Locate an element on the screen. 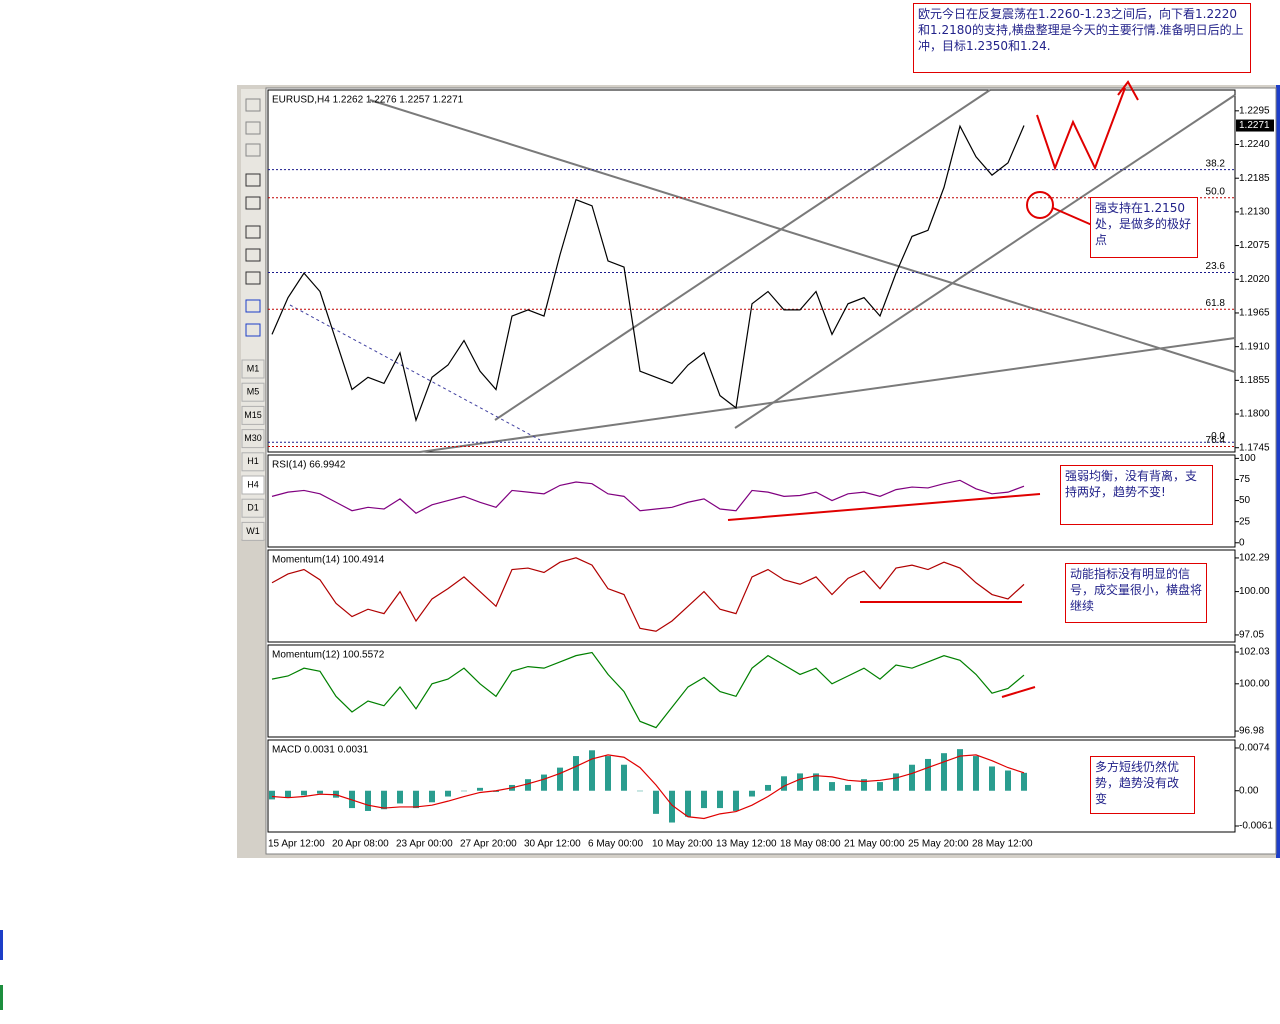  fib-label: 50.0 is located at coordinates (1216, 191).